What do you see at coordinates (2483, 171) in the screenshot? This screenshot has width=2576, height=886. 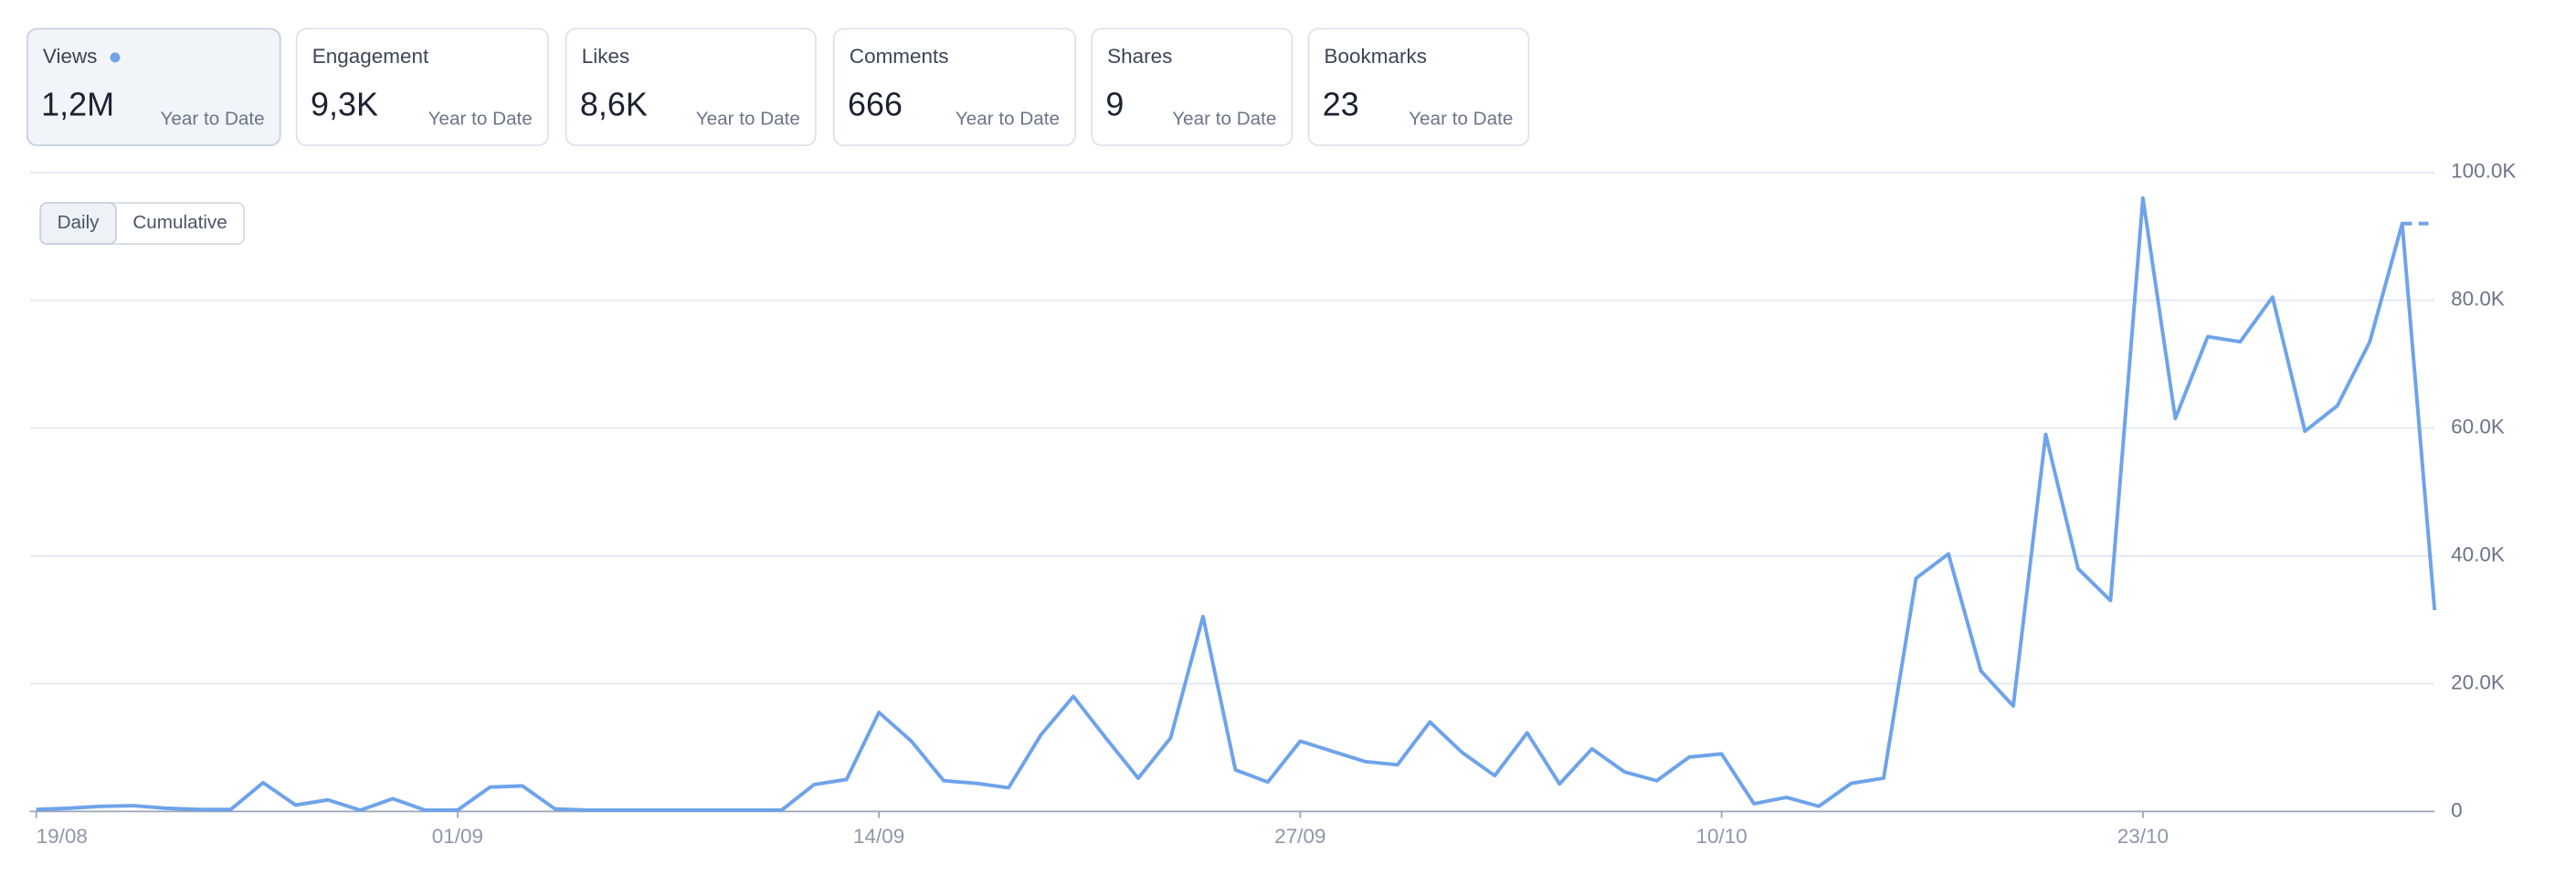 I see `y-tick-label: 100.0K` at bounding box center [2483, 171].